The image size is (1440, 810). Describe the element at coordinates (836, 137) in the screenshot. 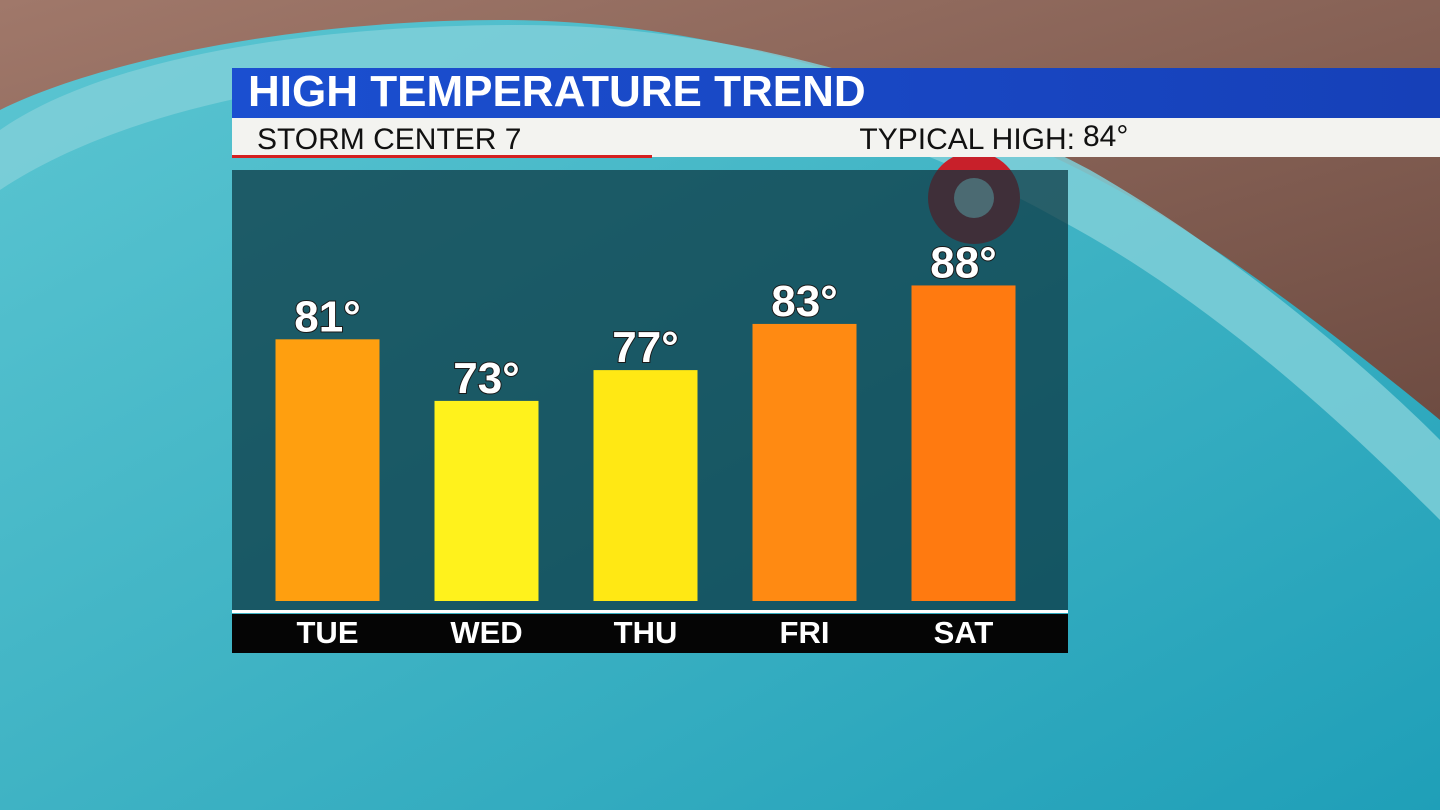

I see `subheader-bar` at that location.